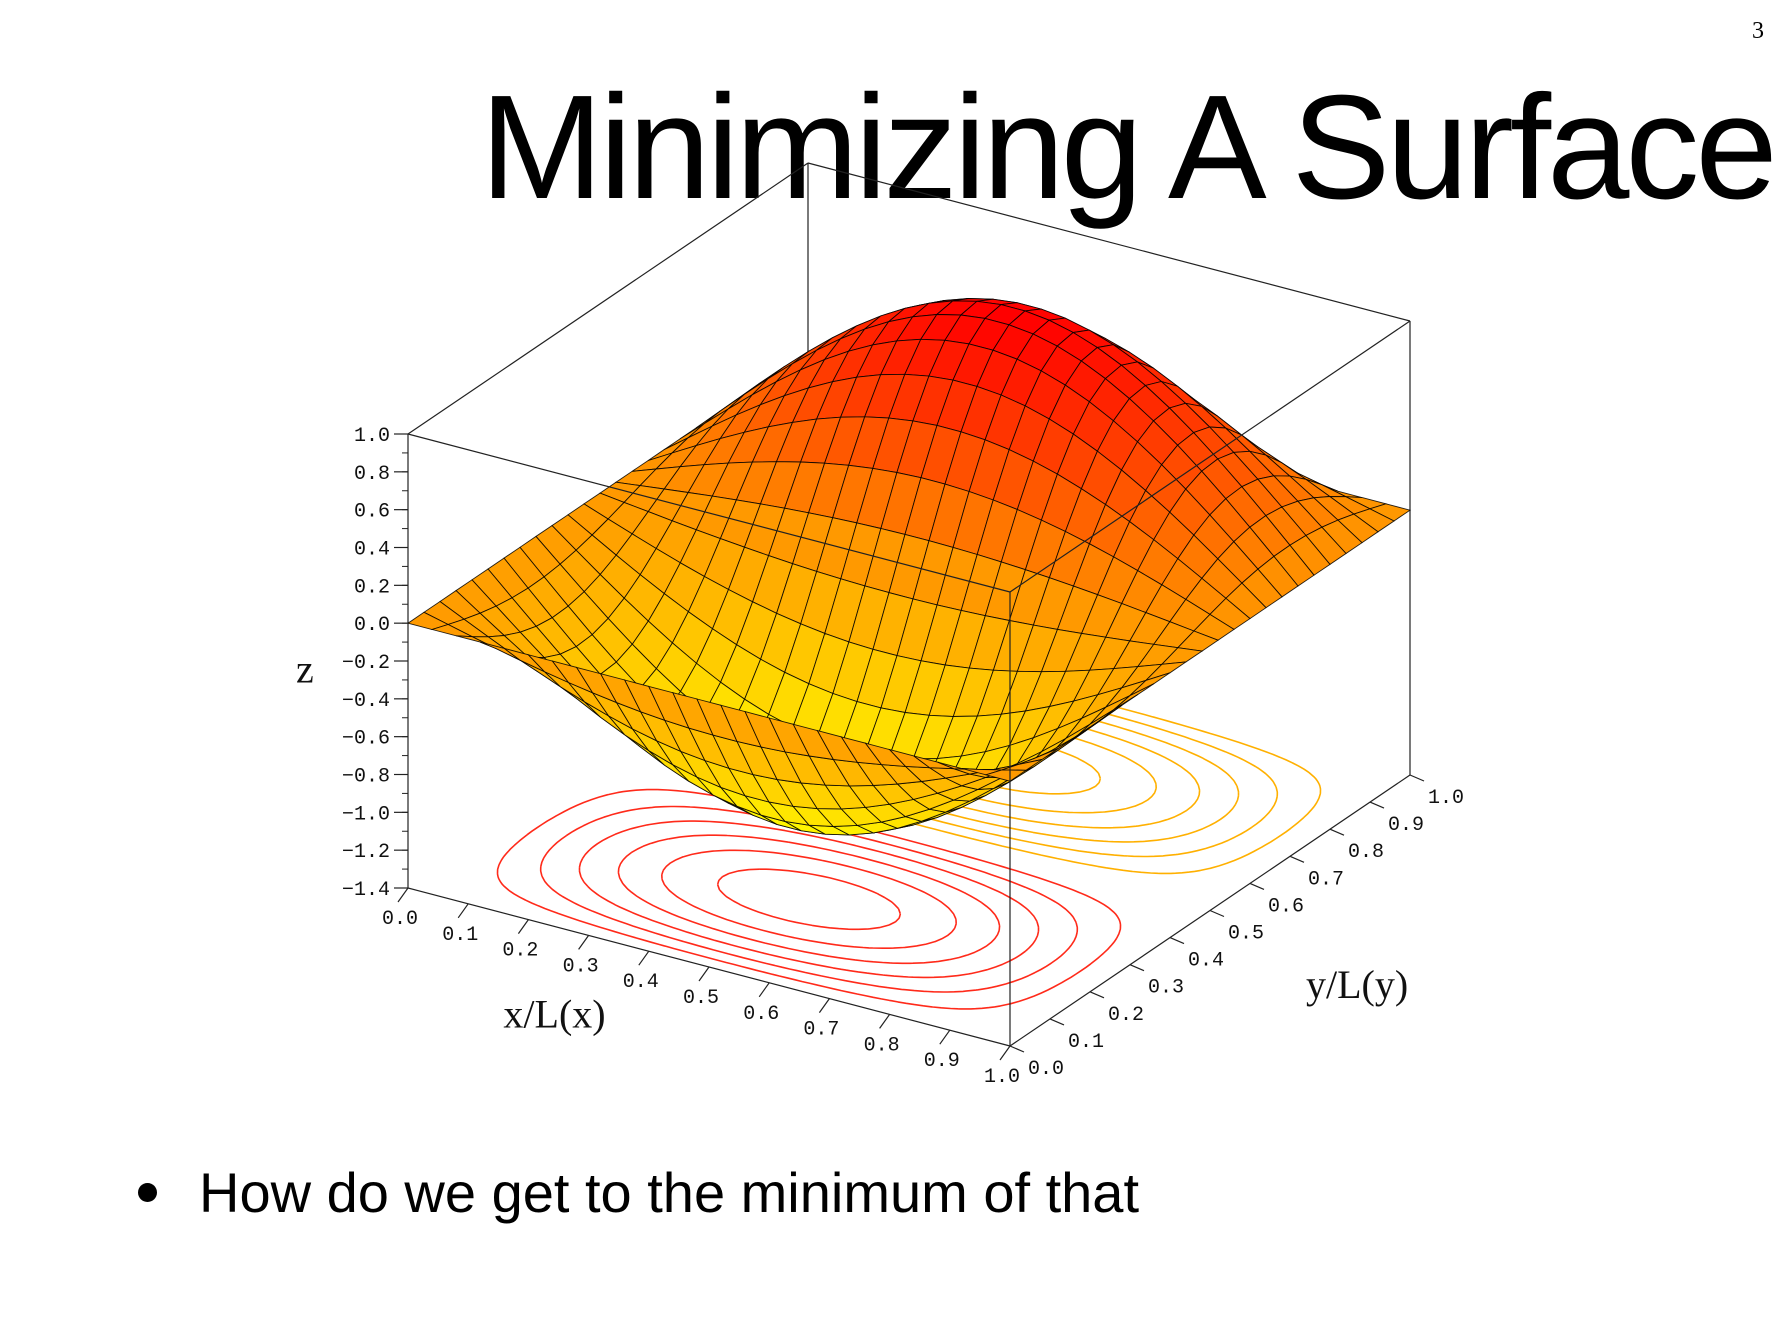 The image size is (1792, 1344). What do you see at coordinates (305, 668) in the screenshot?
I see `z-axis-label: z` at bounding box center [305, 668].